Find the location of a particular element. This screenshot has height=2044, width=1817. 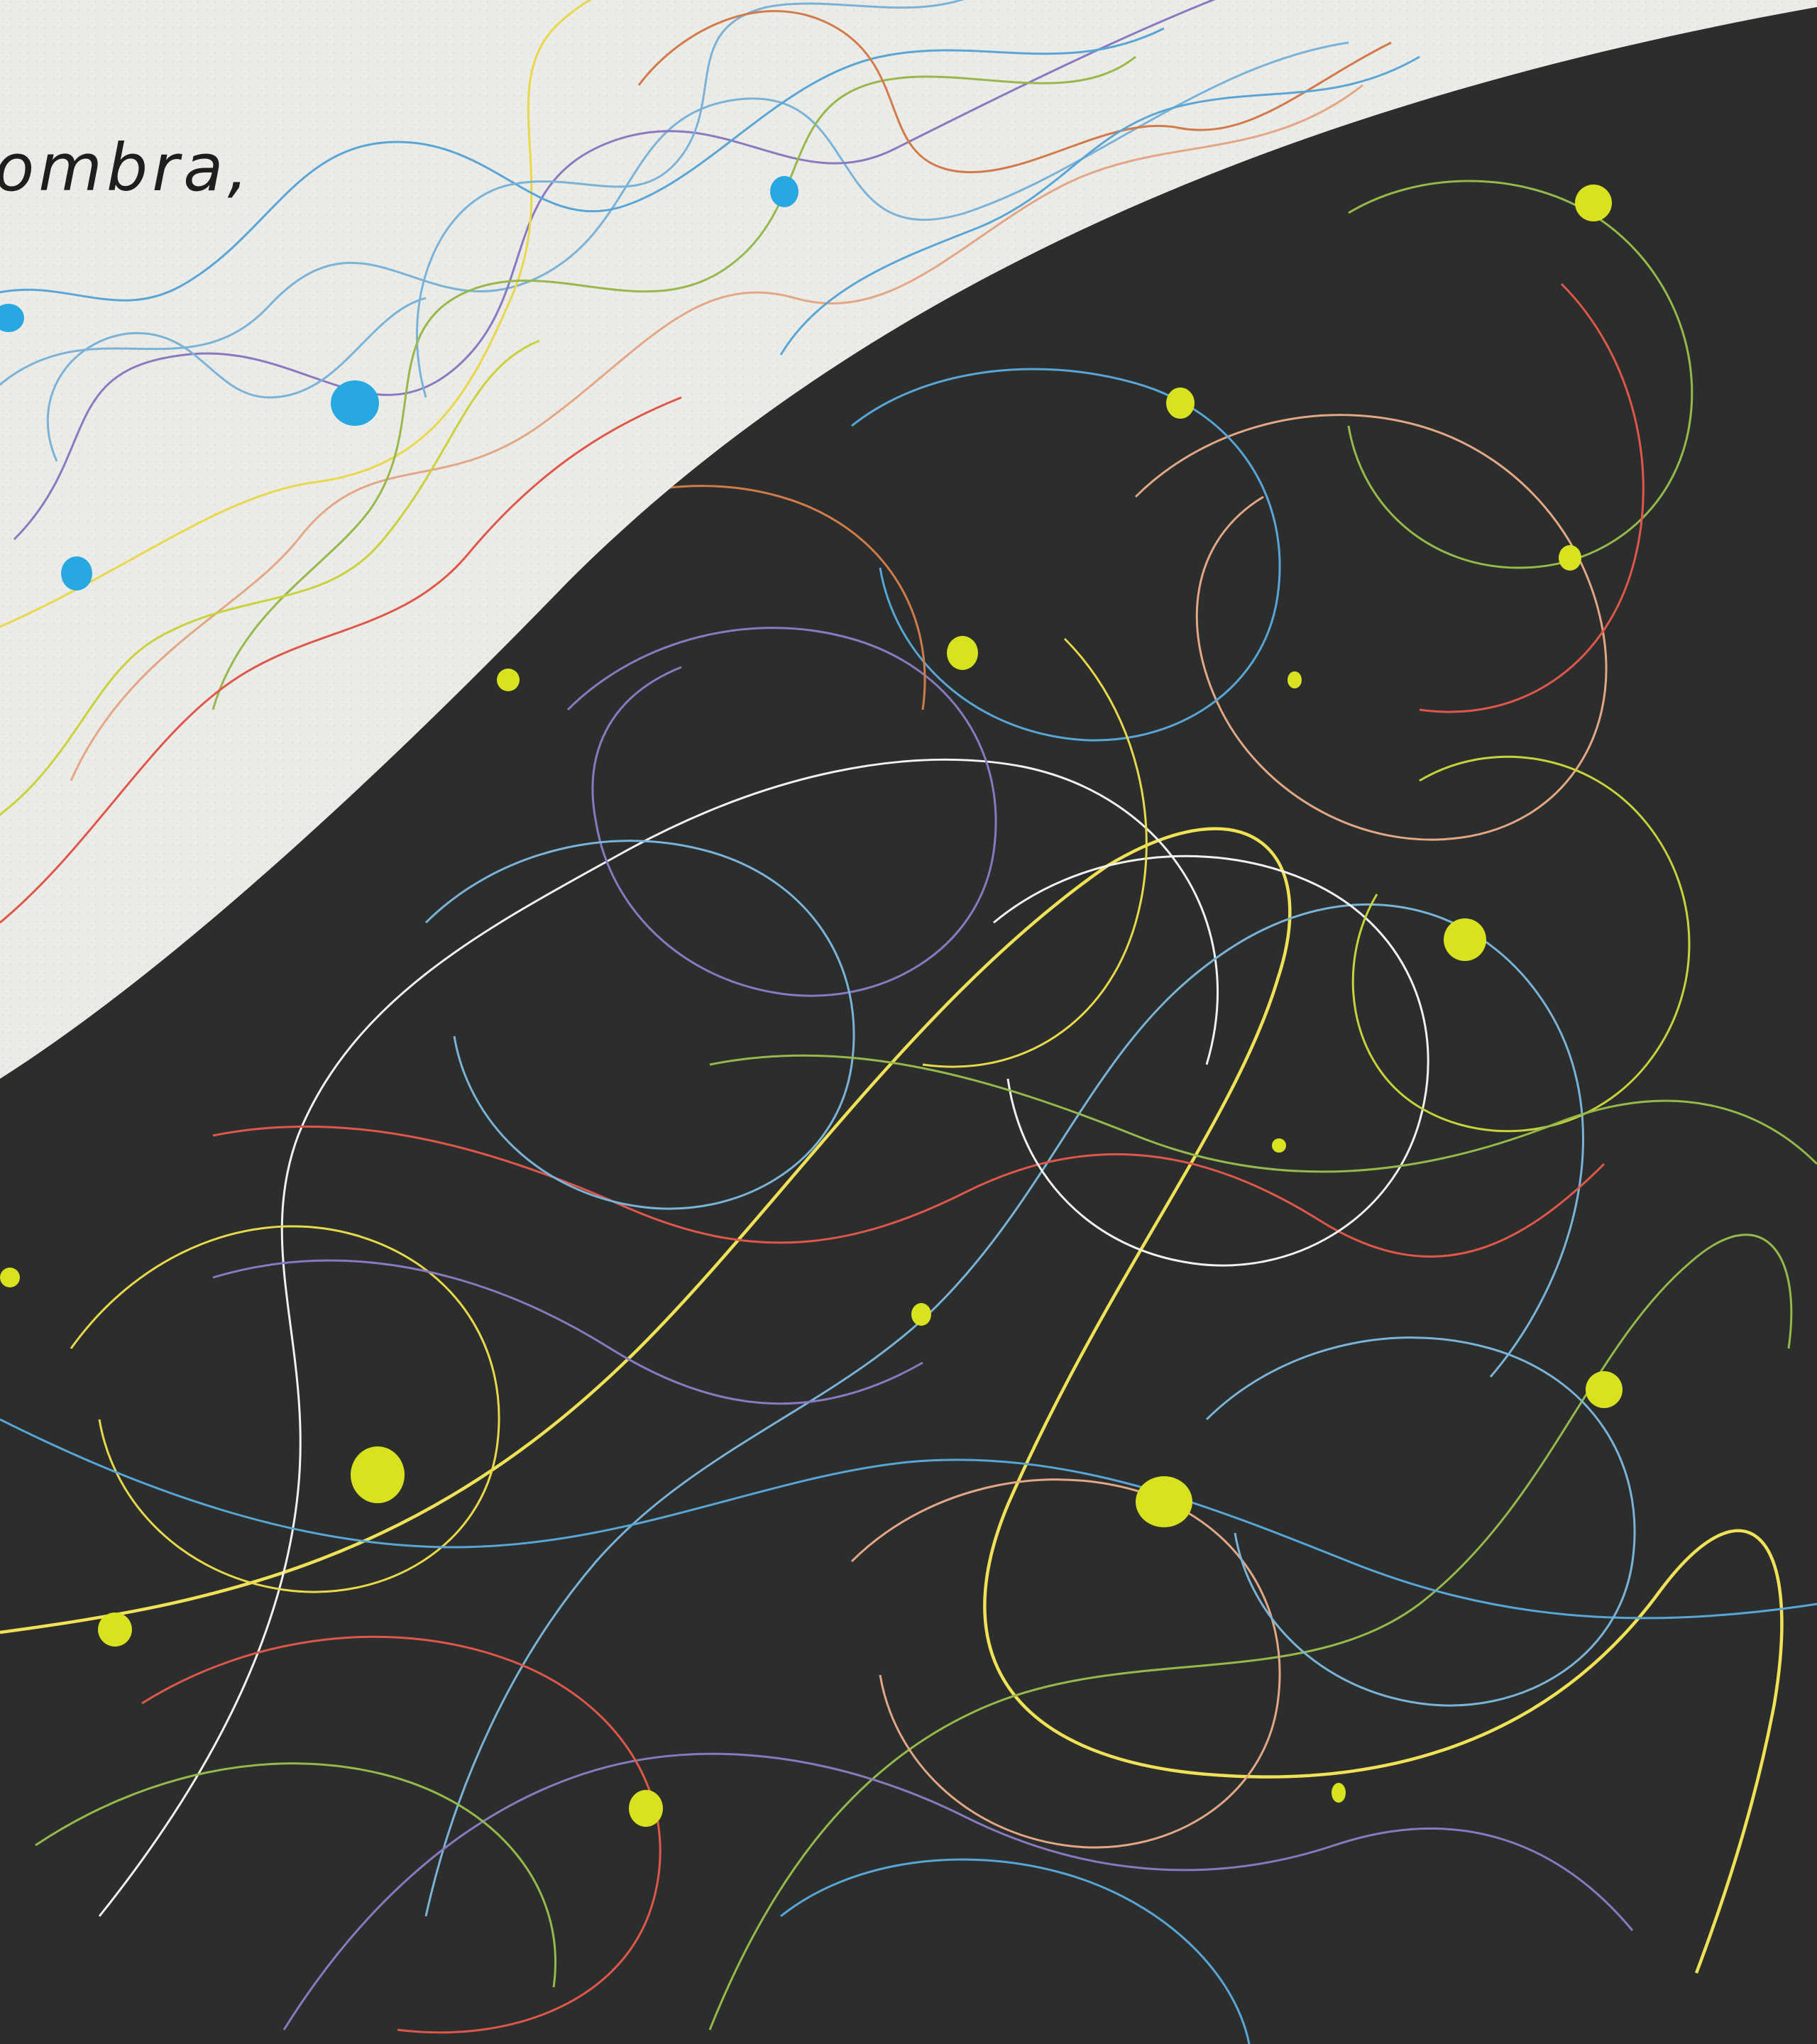

blue-dots is located at coordinates (399, 383).